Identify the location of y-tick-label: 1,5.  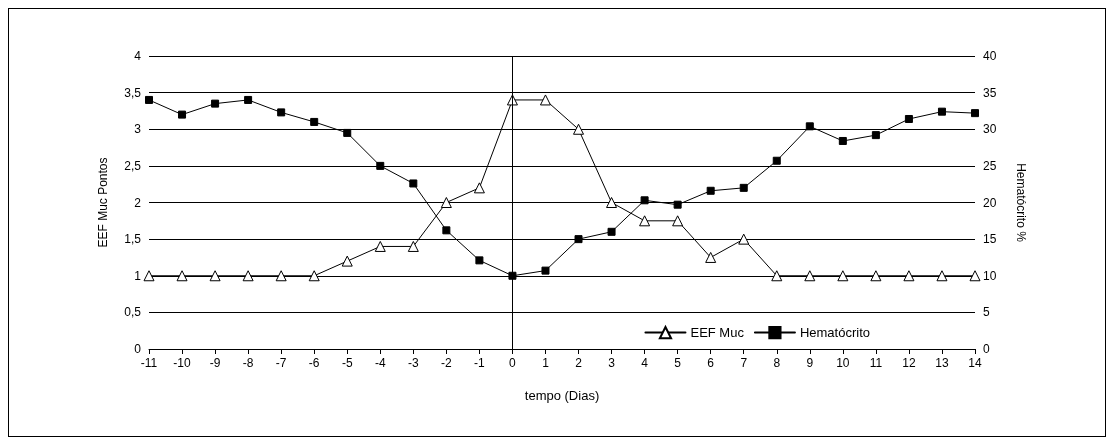
(133, 239).